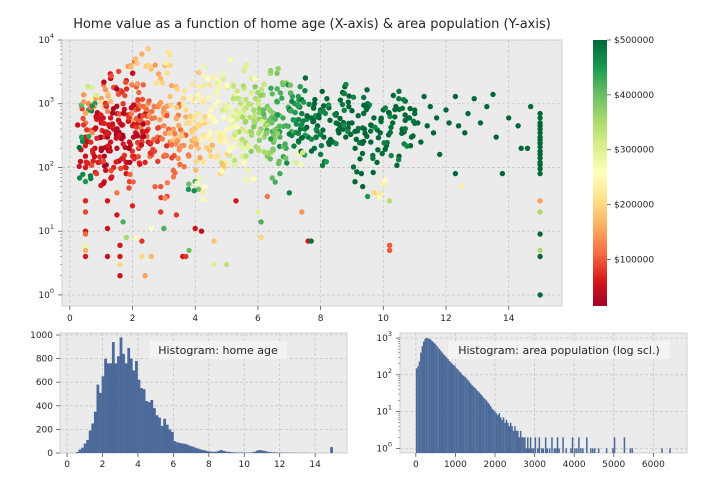 The height and width of the screenshot is (480, 720). I want to click on colorbar-tick-label: $400000, so click(634, 96).